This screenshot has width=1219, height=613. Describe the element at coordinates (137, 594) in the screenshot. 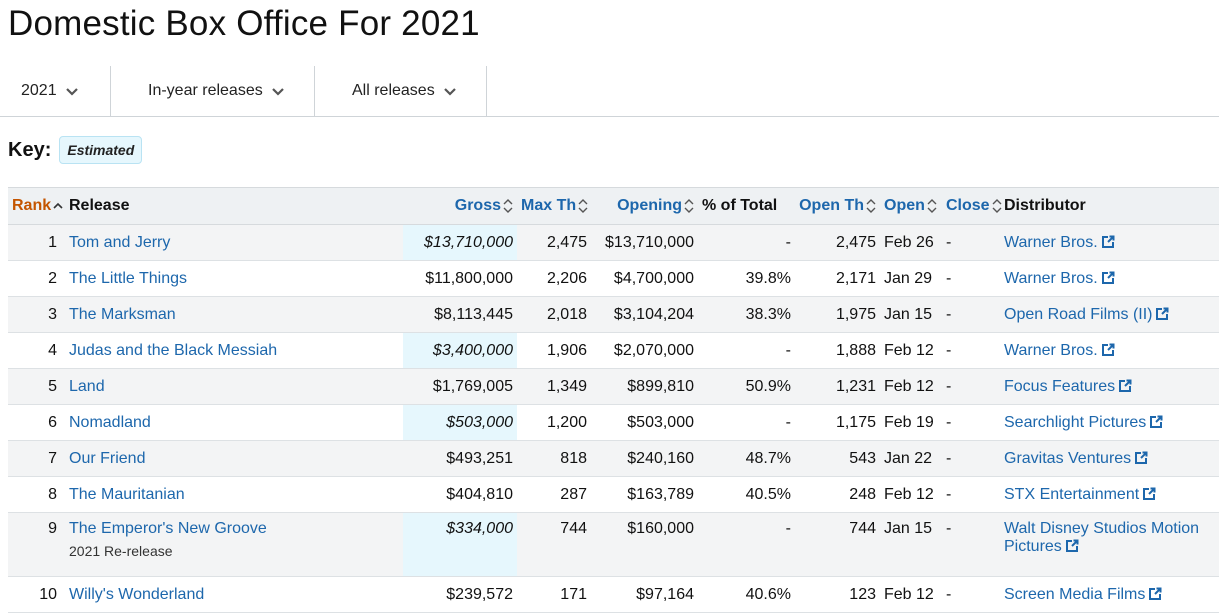

I see `release-link: Willy's Wonderland` at that location.